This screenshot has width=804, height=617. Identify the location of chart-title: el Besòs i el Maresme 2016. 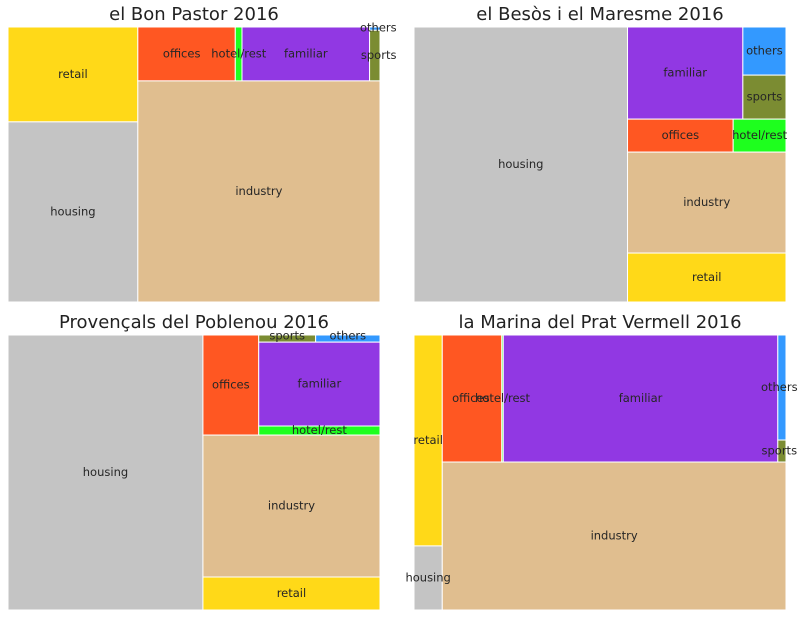
(600, 14).